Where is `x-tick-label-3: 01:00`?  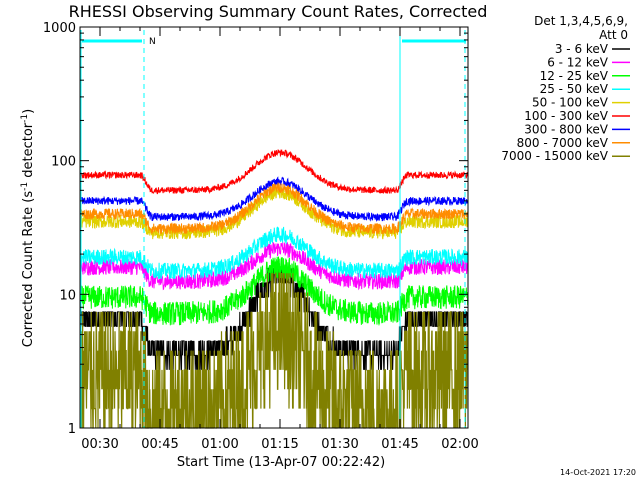 x-tick-label-3: 01:00 is located at coordinates (219, 444).